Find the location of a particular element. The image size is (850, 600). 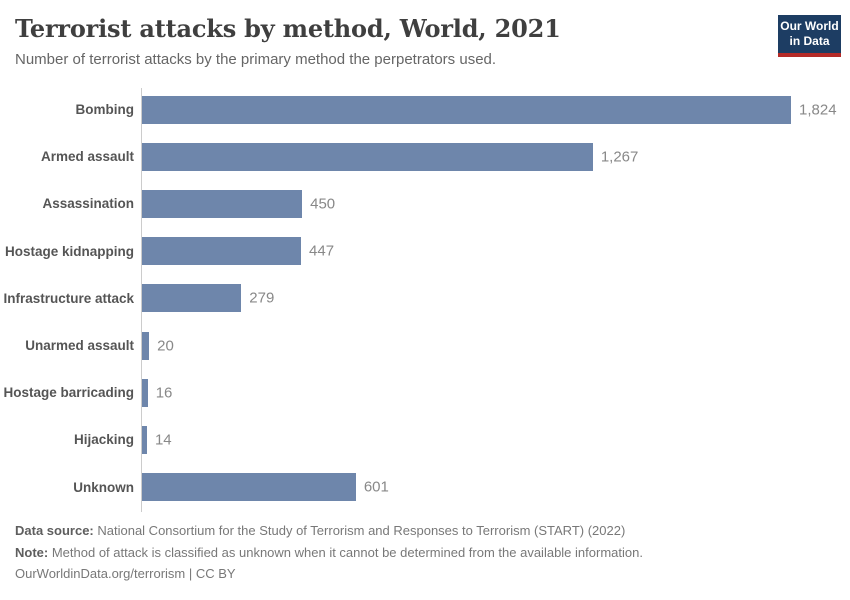

bar-row: Hostage barricading 16 is located at coordinates (425, 392).